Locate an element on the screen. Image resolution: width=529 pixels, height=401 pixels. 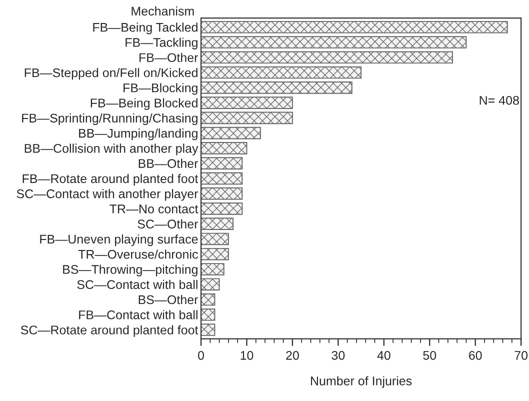
y-tick-label: BB—Jumping/landing is located at coordinates (138, 134).